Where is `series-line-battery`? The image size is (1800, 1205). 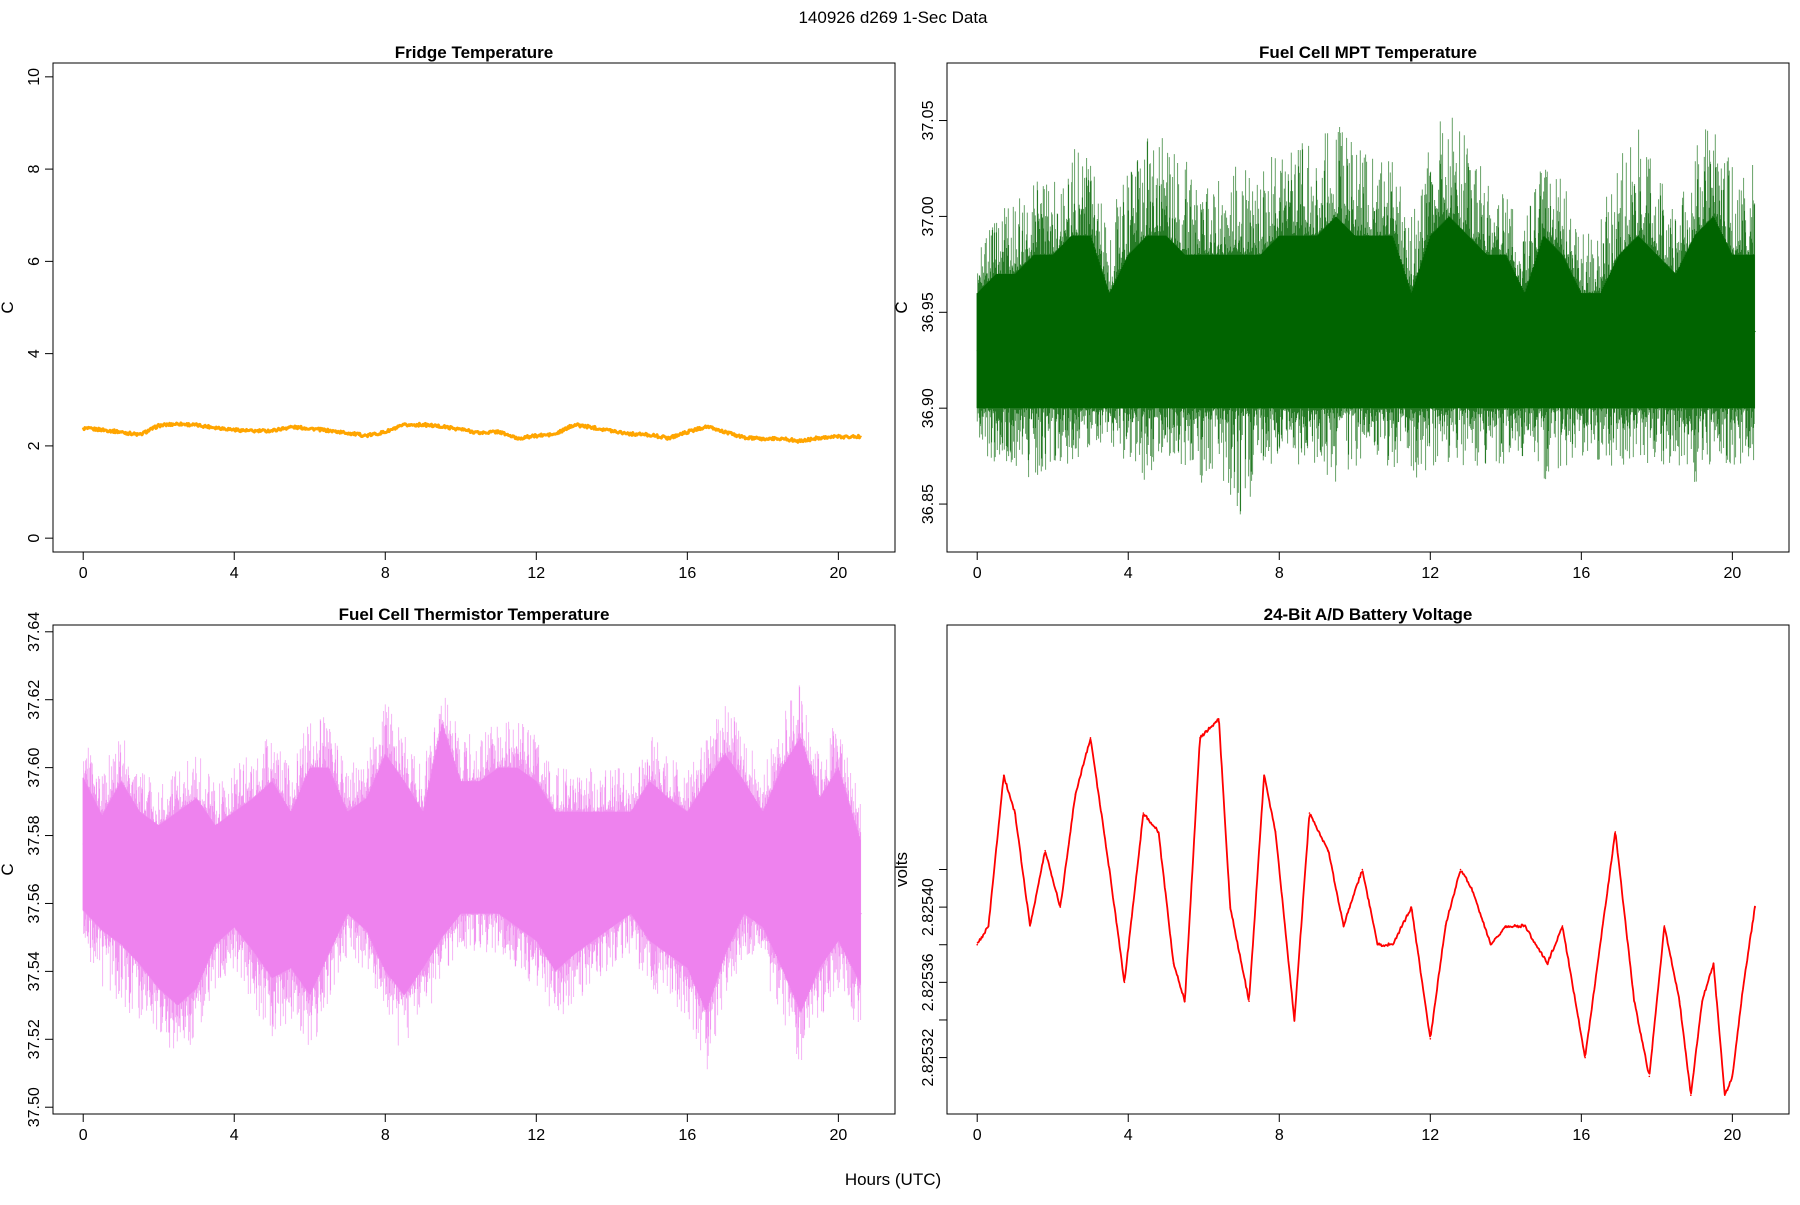 series-line-battery is located at coordinates (1366, 907).